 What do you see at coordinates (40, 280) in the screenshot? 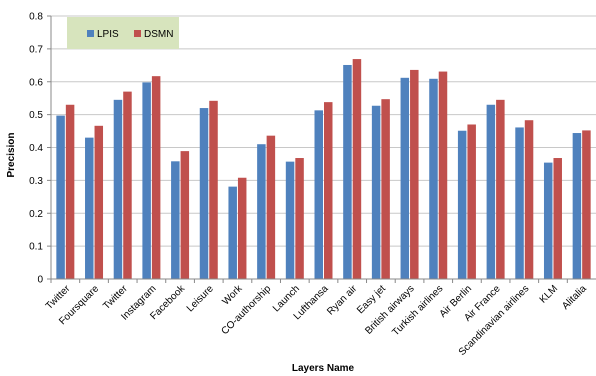
I see `y-tick-label: 0` at bounding box center [40, 280].